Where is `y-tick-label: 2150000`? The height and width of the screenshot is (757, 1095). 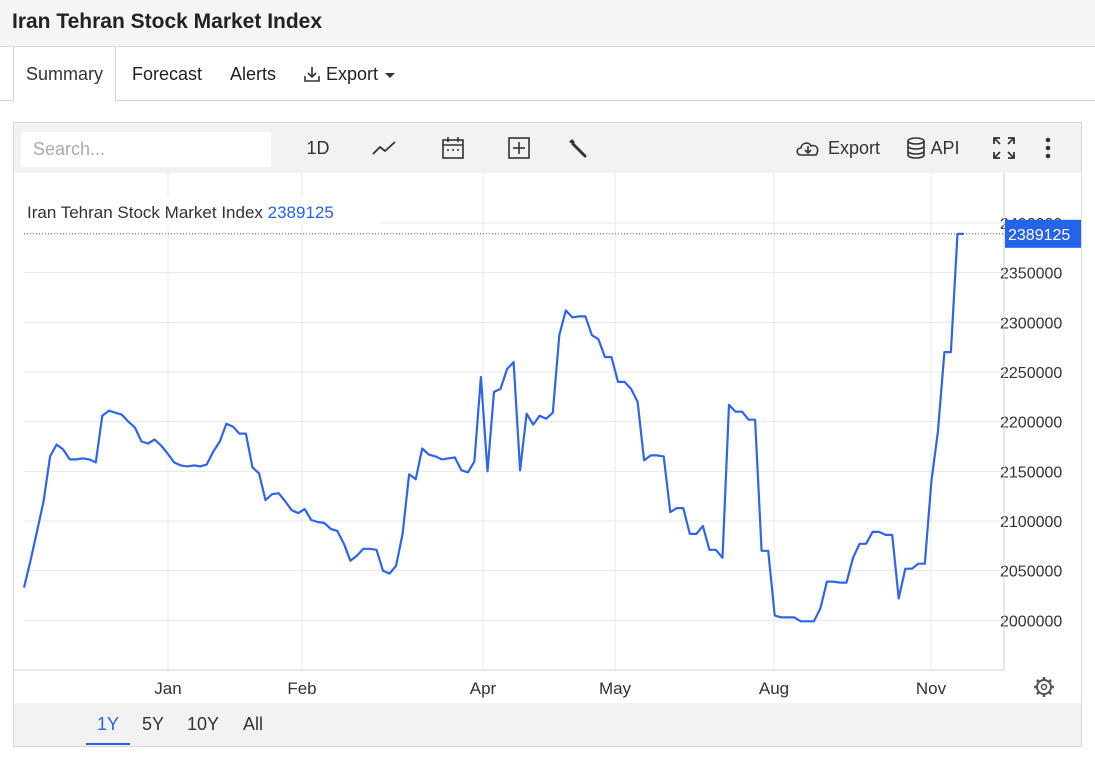 y-tick-label: 2150000 is located at coordinates (1031, 472).